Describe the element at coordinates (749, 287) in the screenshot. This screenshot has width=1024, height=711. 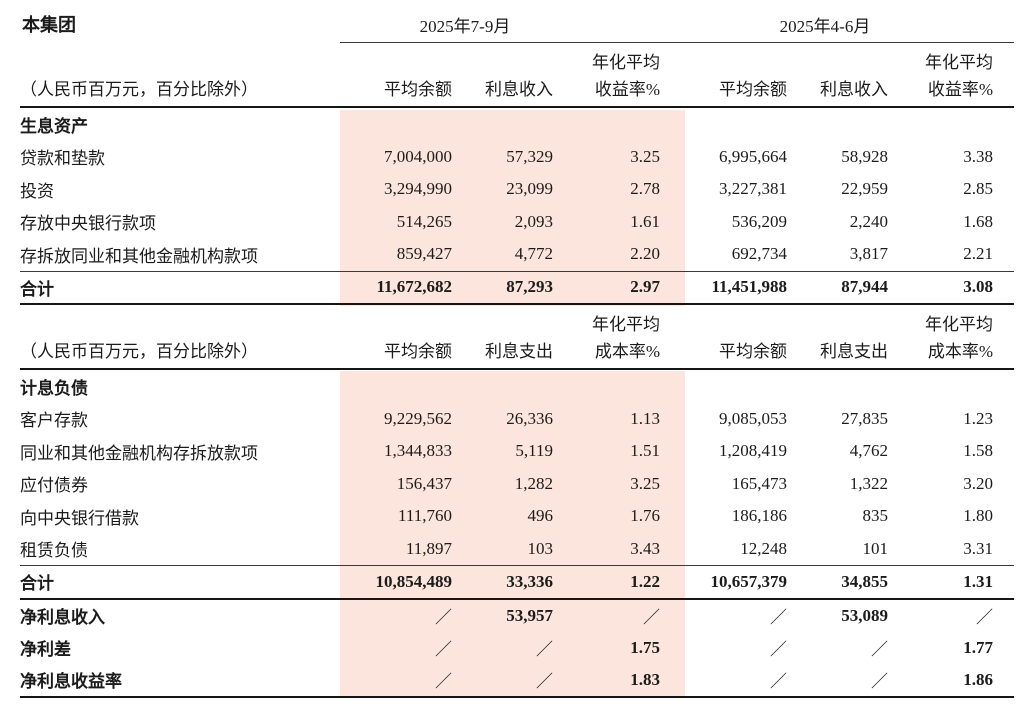
I see `cell-value: 11,451,988` at that location.